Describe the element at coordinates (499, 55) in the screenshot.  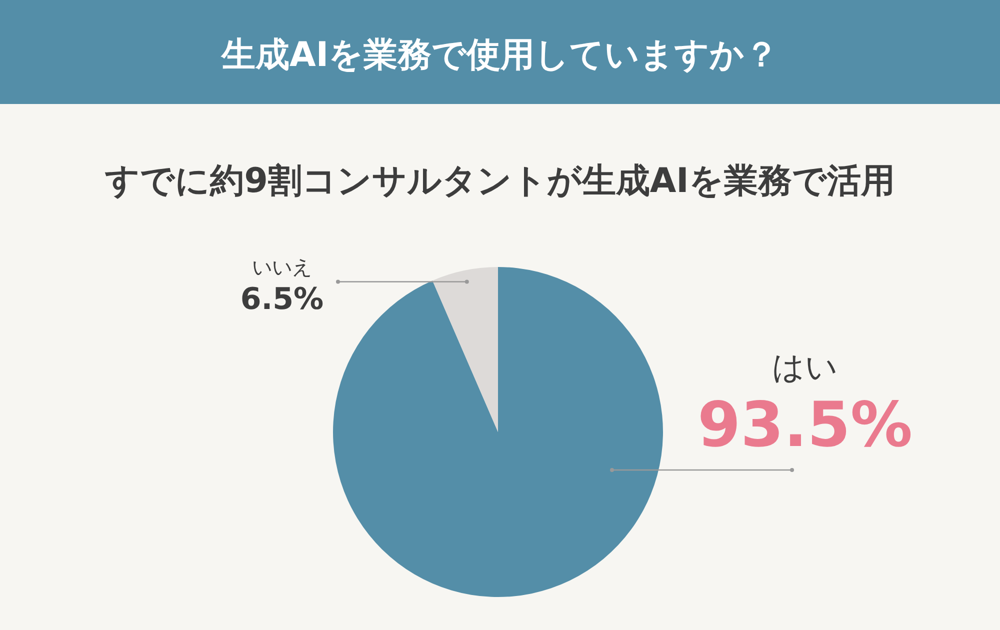
I see `chart-title: 生成AIを業務で使用していますか？` at that location.